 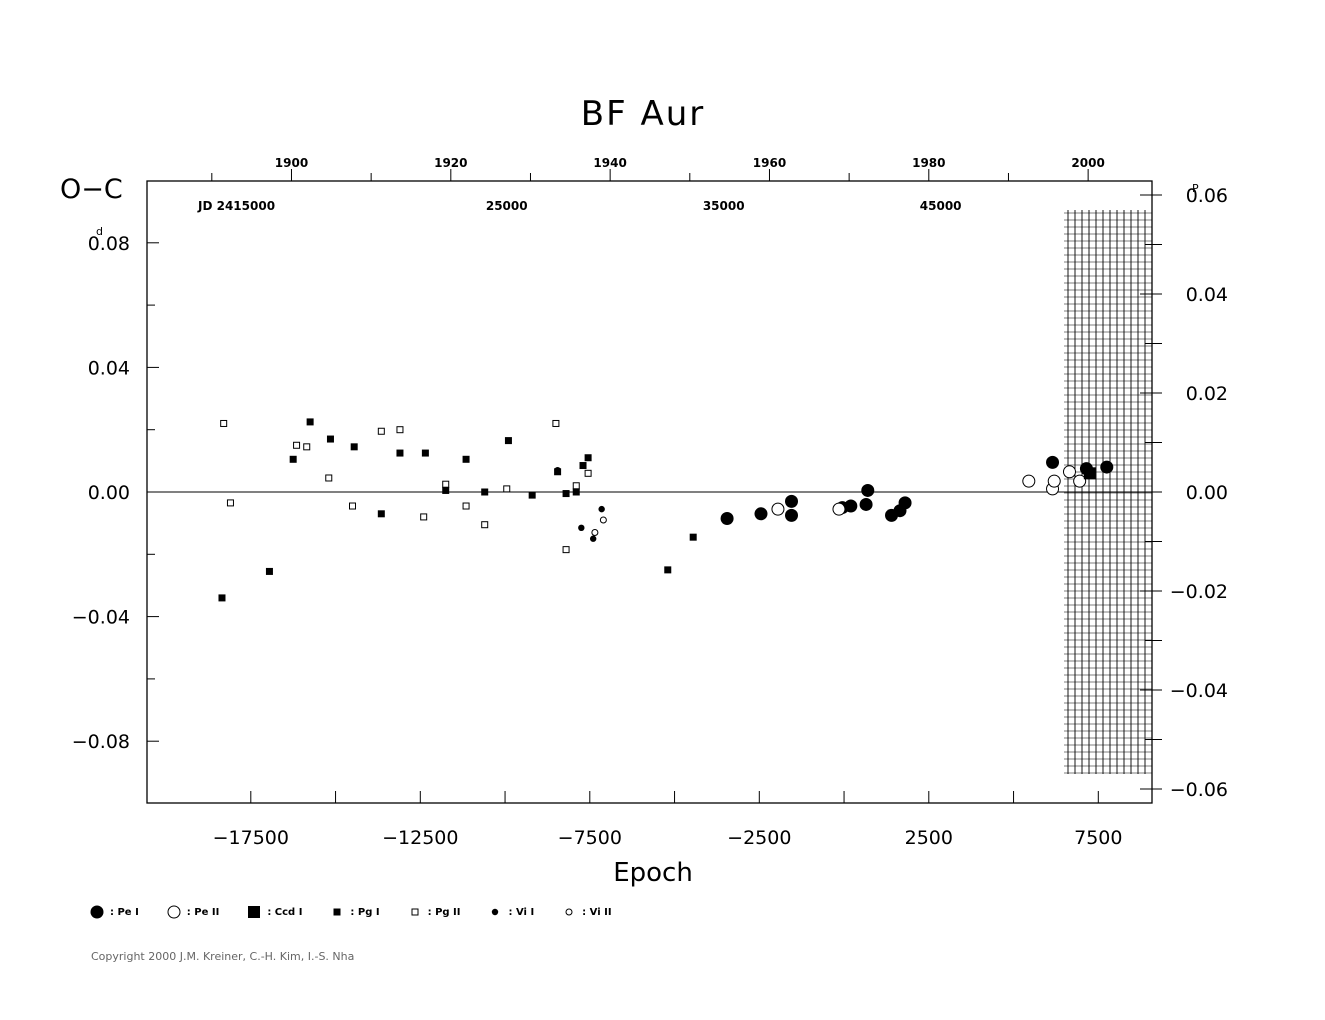 What do you see at coordinates (941, 206) in the screenshot?
I see `top-jd-label: 45000` at bounding box center [941, 206].